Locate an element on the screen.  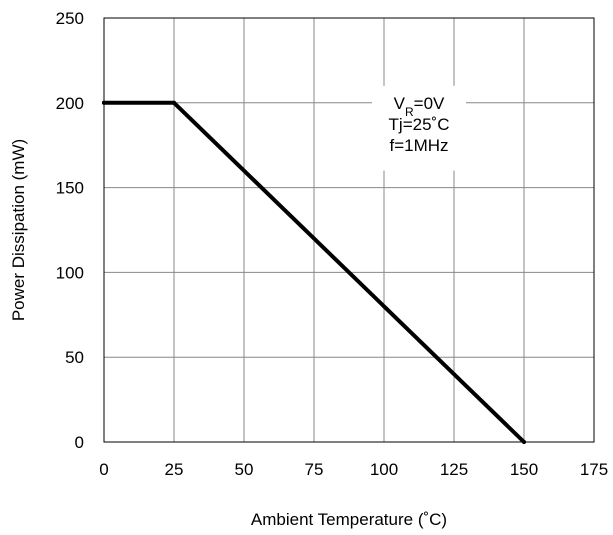
x-tick-label: 100 is located at coordinates (384, 469).